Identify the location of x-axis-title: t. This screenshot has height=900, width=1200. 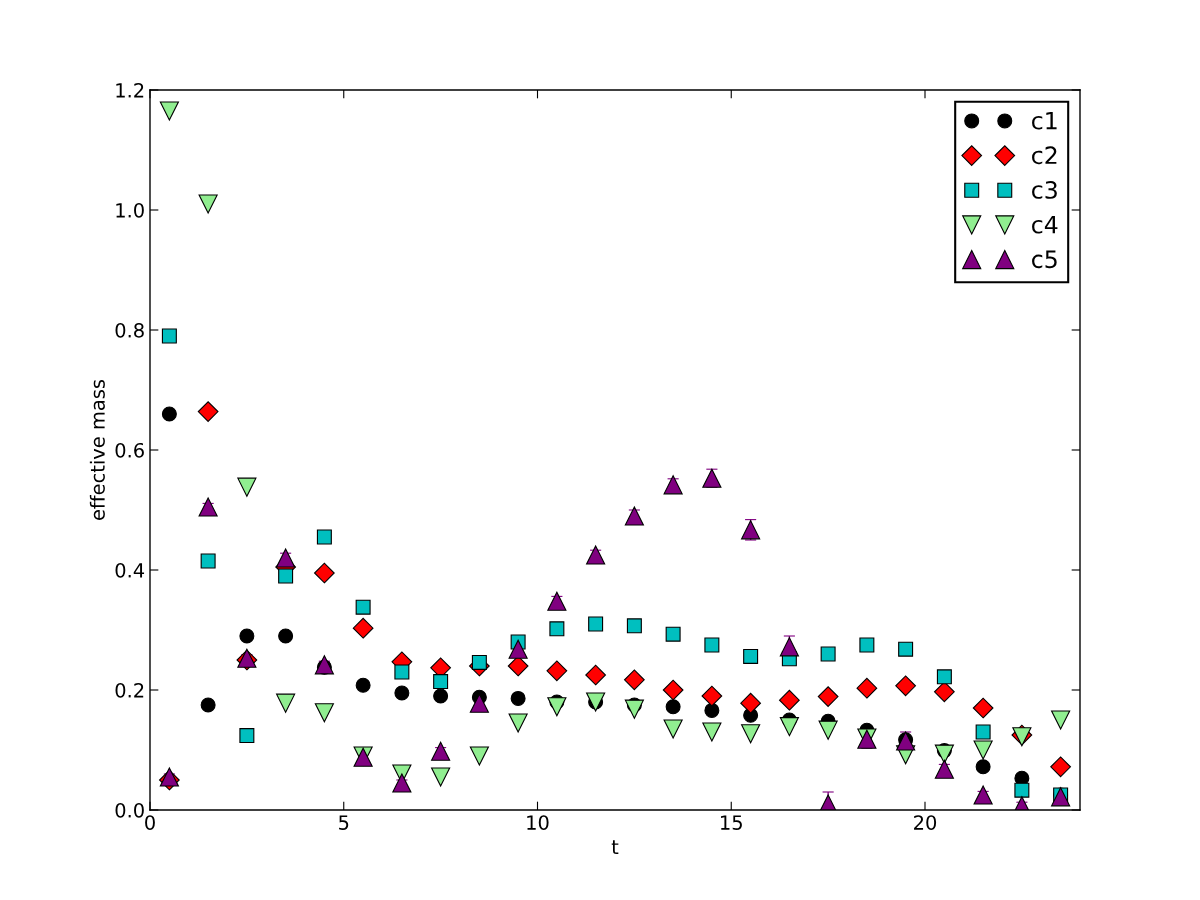
(615, 847).